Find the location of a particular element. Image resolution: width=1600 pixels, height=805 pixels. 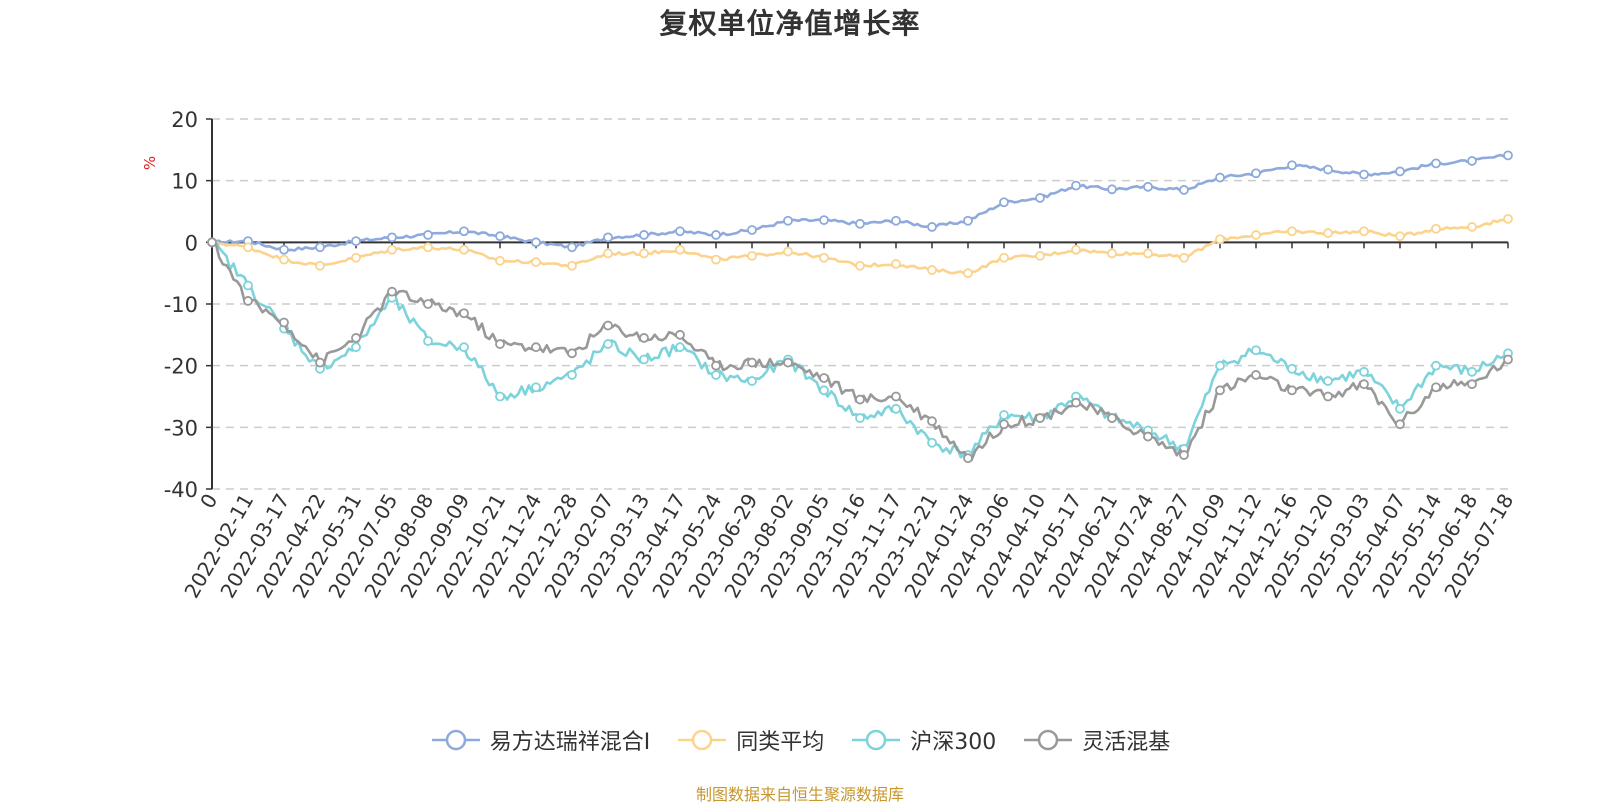

legend-item: 同类平均 is located at coordinates (750, 740).